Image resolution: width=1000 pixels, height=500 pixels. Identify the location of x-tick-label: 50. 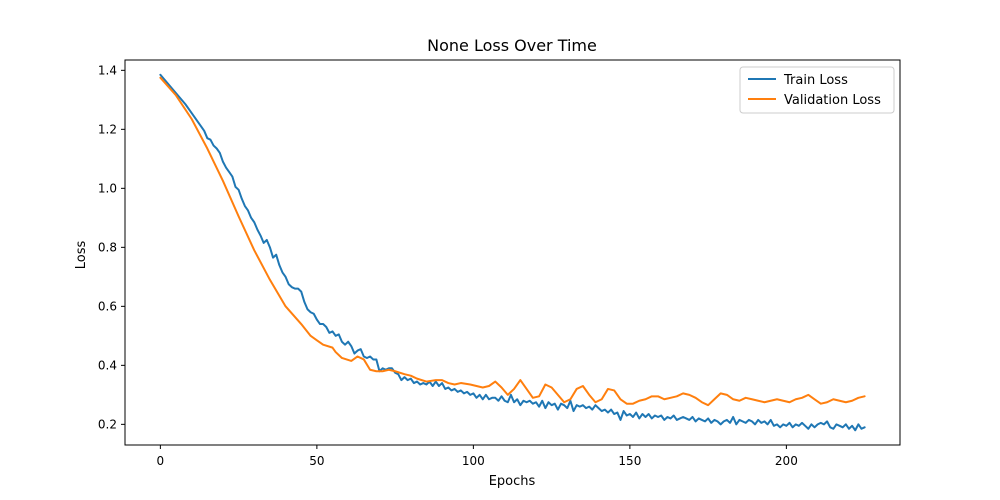
(316, 461).